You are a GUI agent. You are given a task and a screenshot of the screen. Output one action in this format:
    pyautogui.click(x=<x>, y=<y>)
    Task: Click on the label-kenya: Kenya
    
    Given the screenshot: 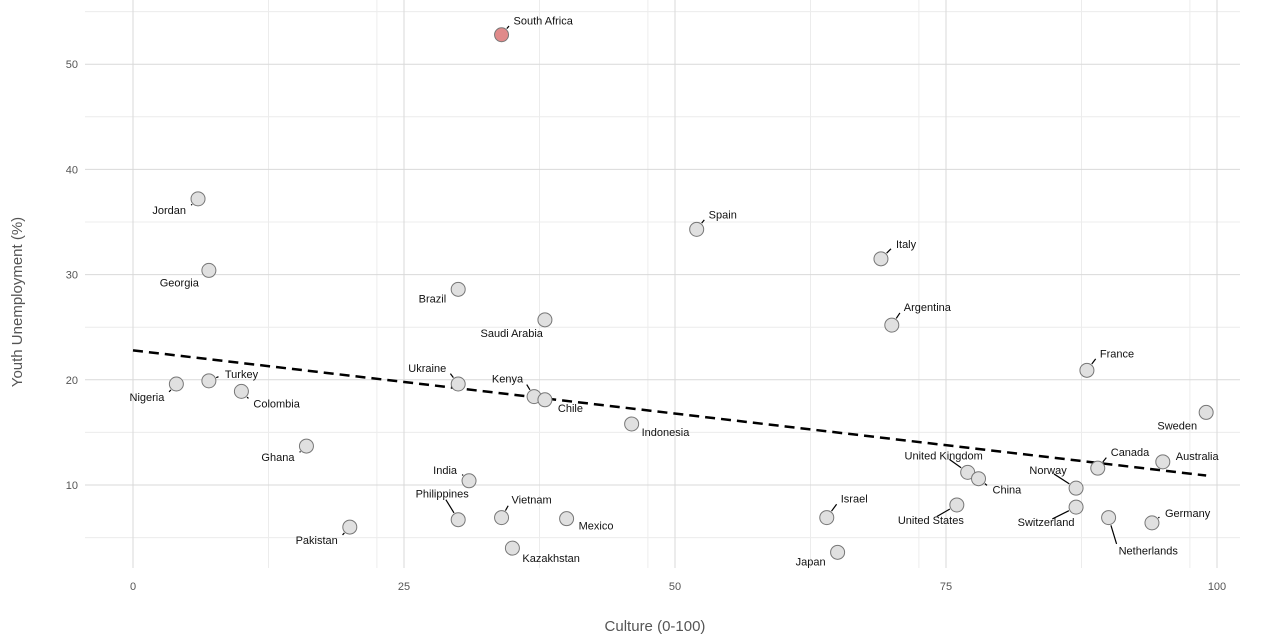 What is the action you would take?
    pyautogui.click(x=508, y=380)
    